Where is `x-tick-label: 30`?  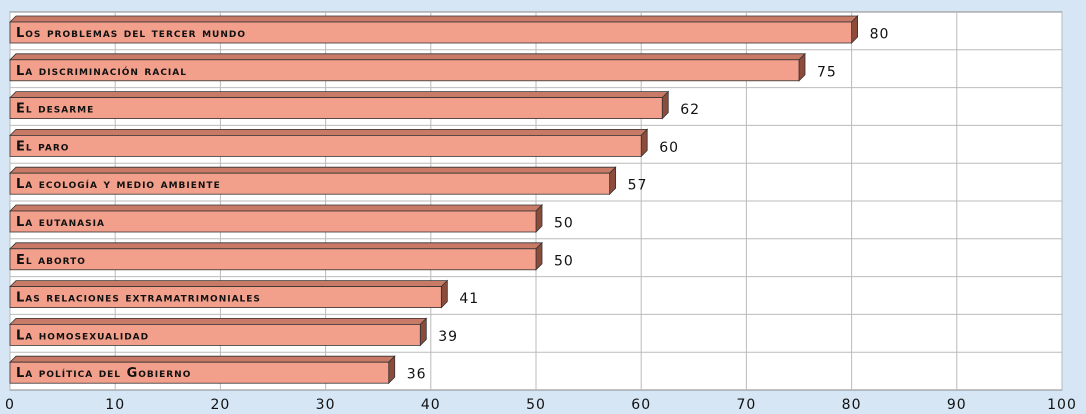 x-tick-label: 30 is located at coordinates (326, 405).